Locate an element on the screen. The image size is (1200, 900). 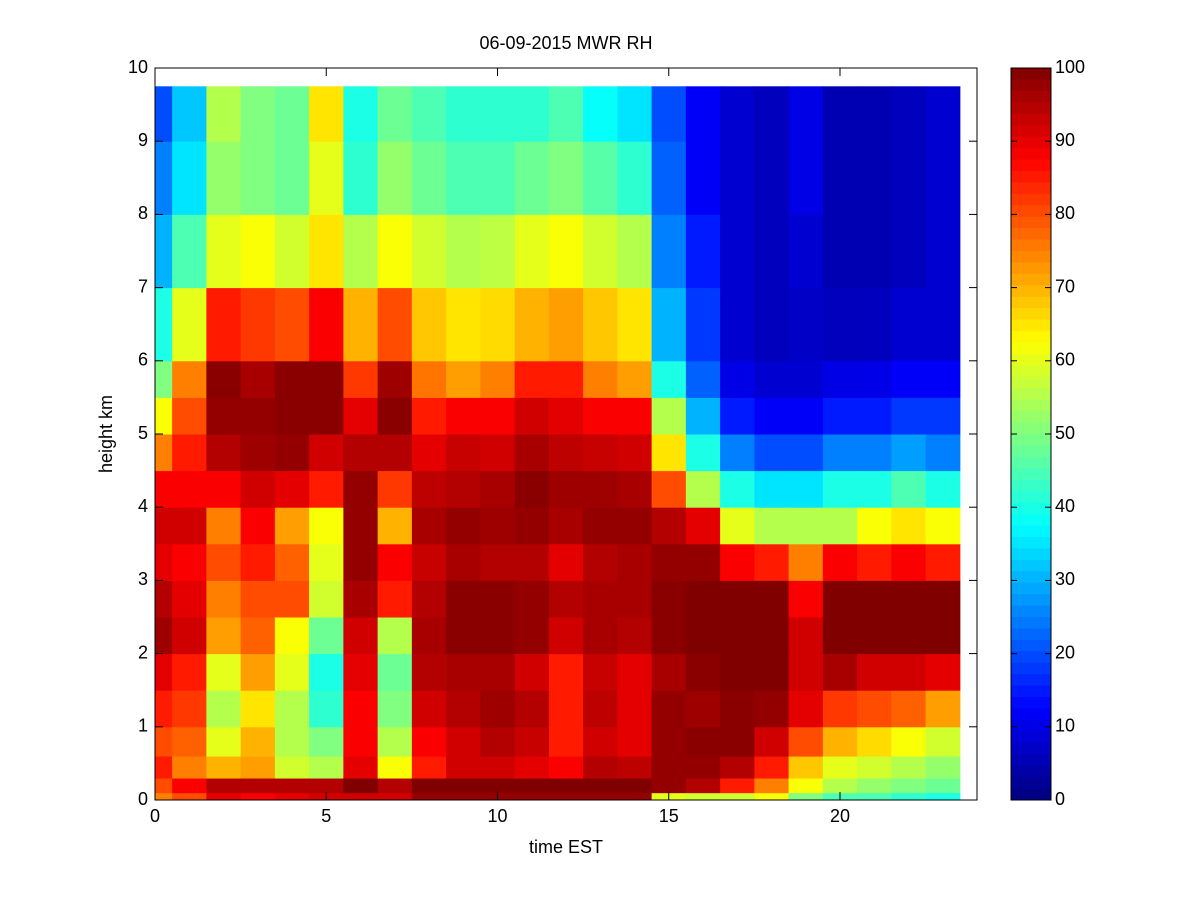
y-tick-label: 0 is located at coordinates (143, 799).